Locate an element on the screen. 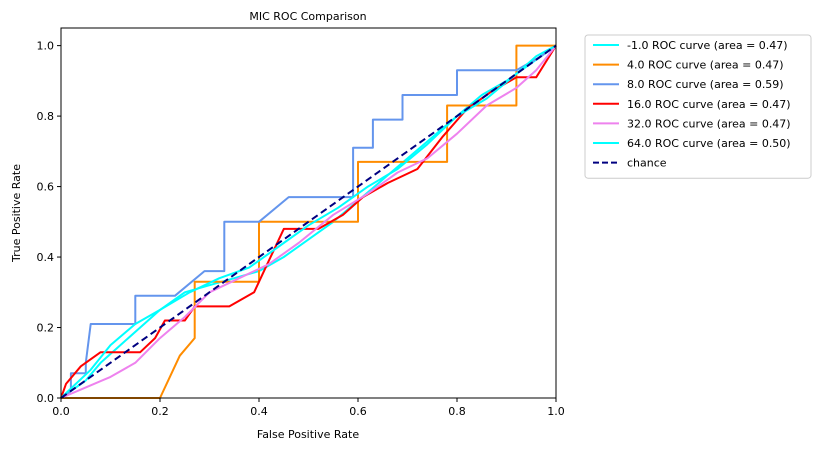 The width and height of the screenshot is (822, 455). y-tick-label: 0.0 is located at coordinates (46, 398).